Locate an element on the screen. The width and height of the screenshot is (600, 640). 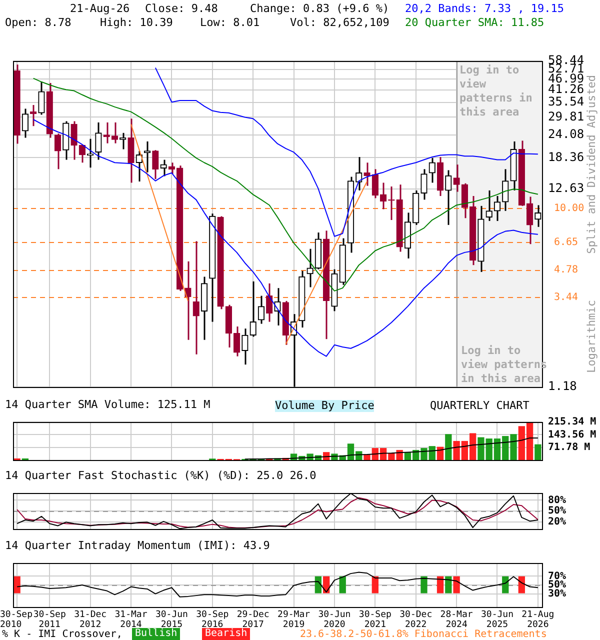
y-tick-label: 35.54 is located at coordinates (566, 101).